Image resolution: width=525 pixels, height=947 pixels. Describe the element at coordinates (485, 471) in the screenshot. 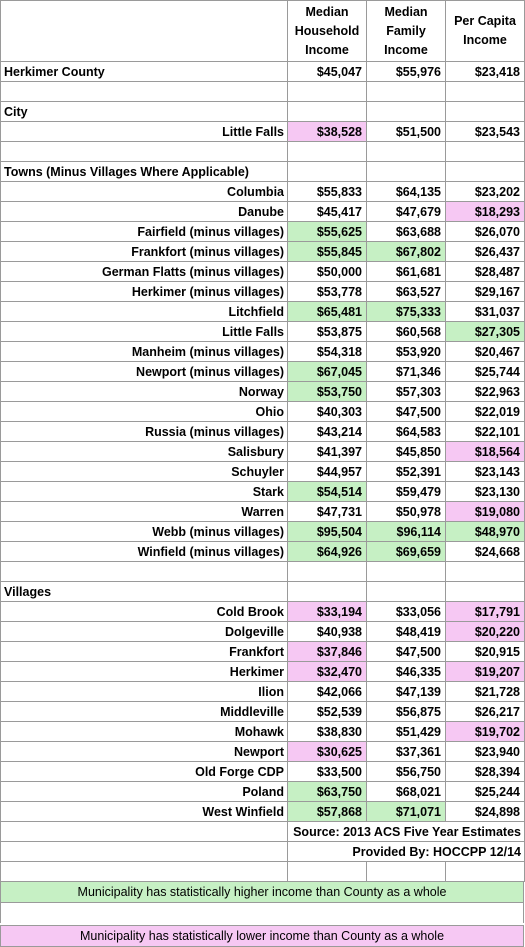

I see `town-per-capita-cell: $23,143` at that location.